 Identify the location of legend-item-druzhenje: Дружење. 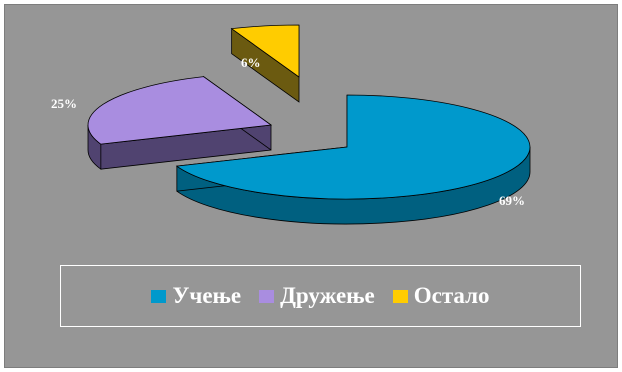
(317, 296).